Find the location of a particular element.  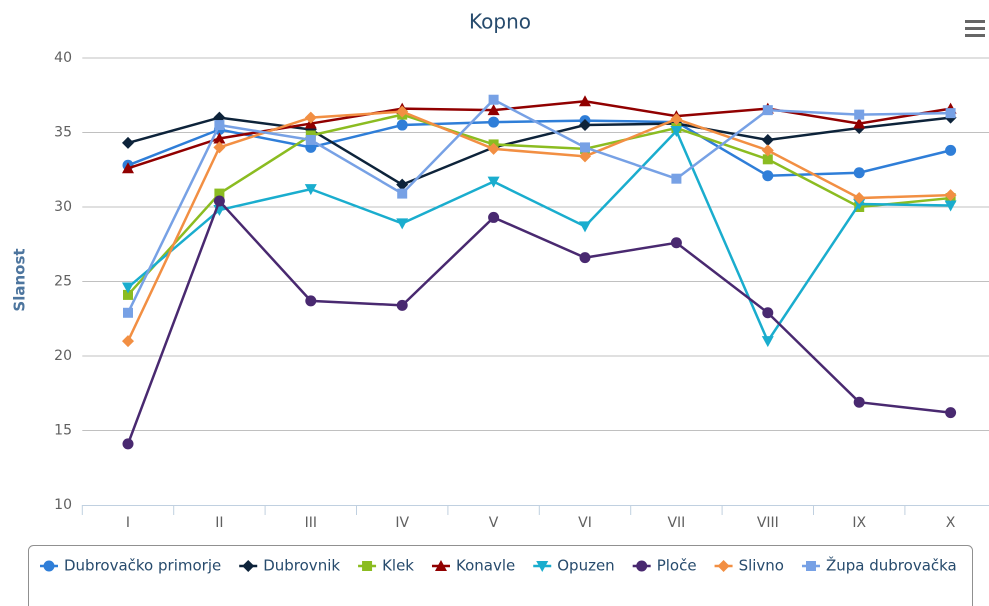

x-tick-label: IX is located at coordinates (859, 523).